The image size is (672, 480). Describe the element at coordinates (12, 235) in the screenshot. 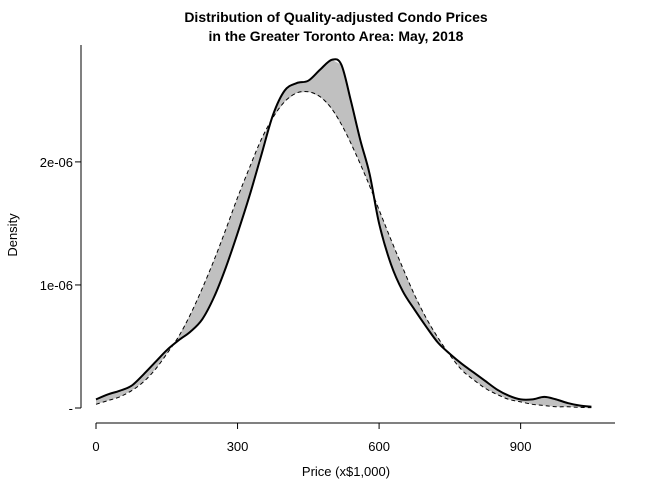

I see `y-axis-label: Density` at that location.